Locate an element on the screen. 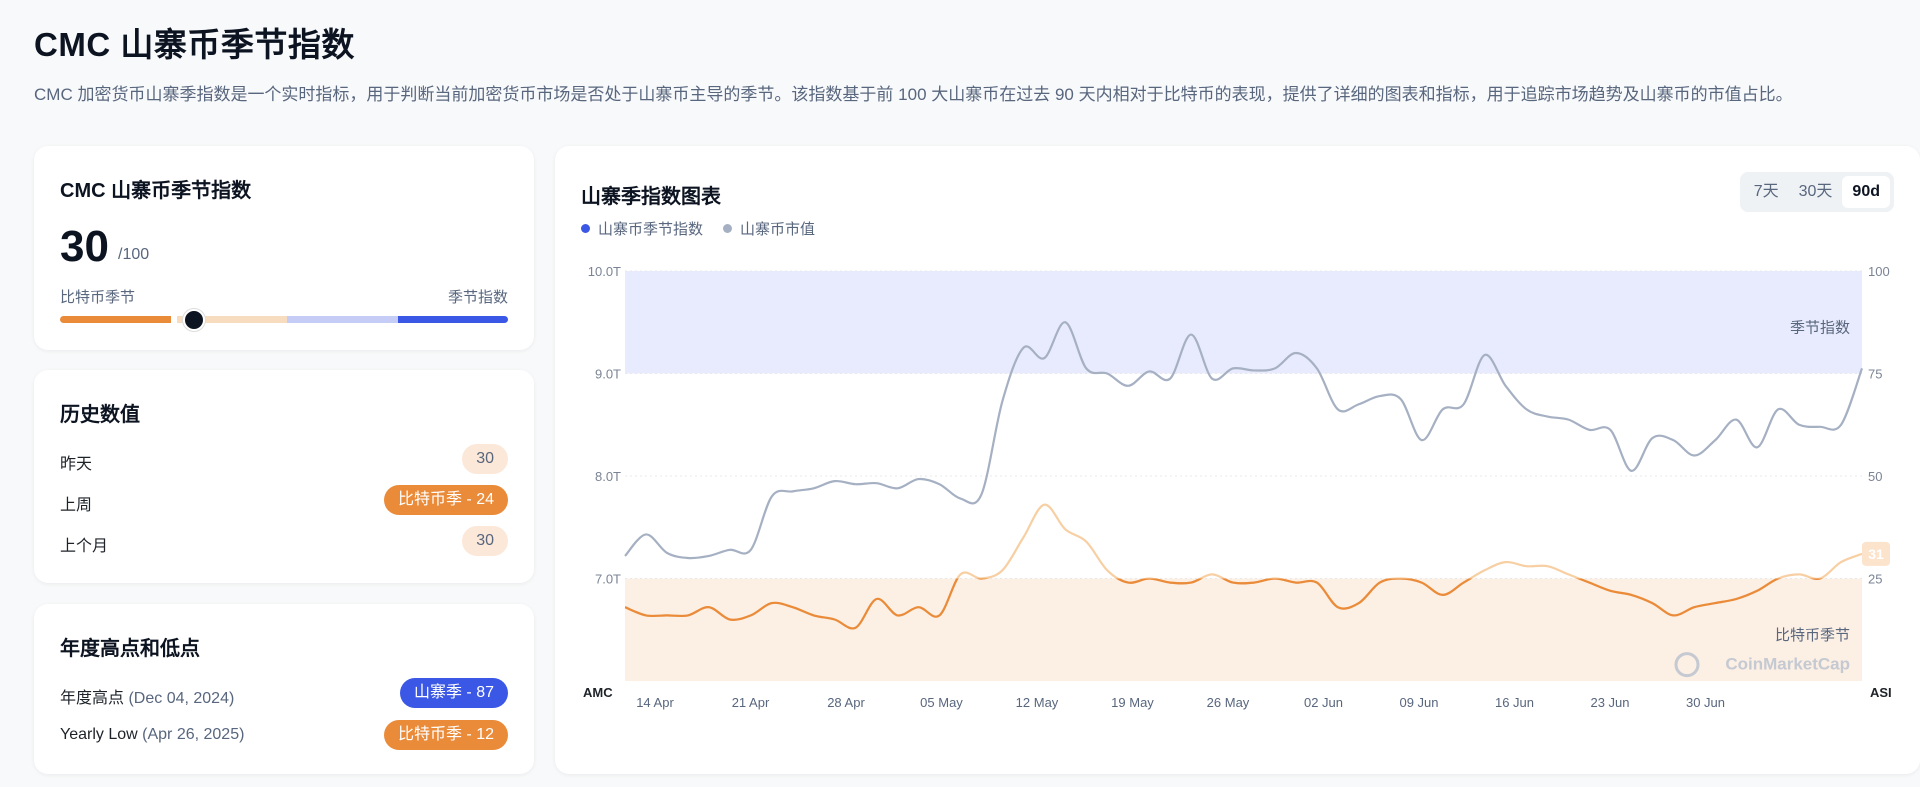 The image size is (1920, 787). y-right-tick-label: 75 is located at coordinates (1875, 374).